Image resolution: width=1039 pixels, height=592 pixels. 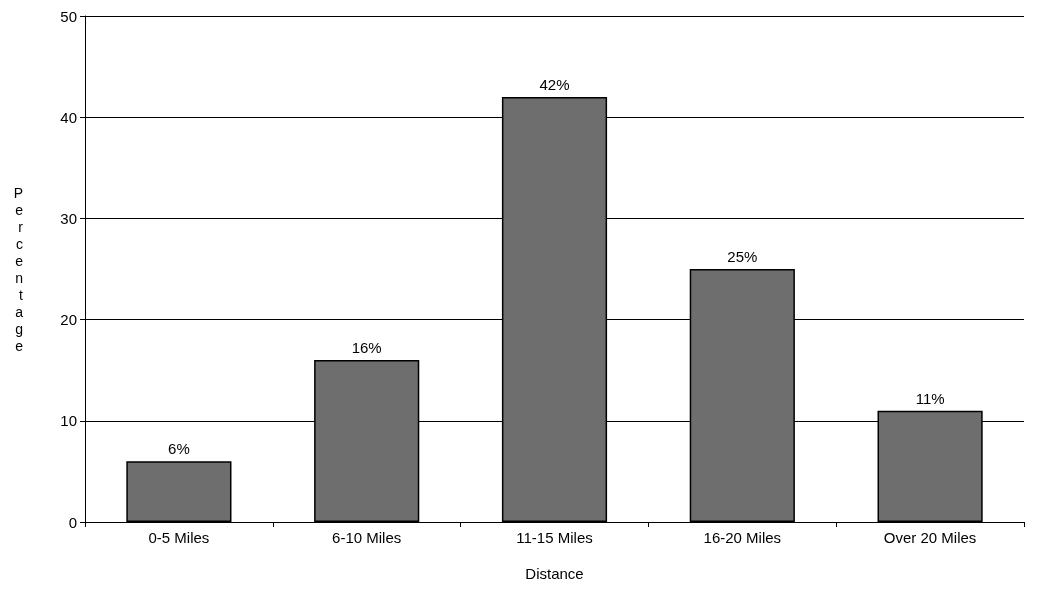 What do you see at coordinates (554, 573) in the screenshot?
I see `x-axis-title: Distance` at bounding box center [554, 573].